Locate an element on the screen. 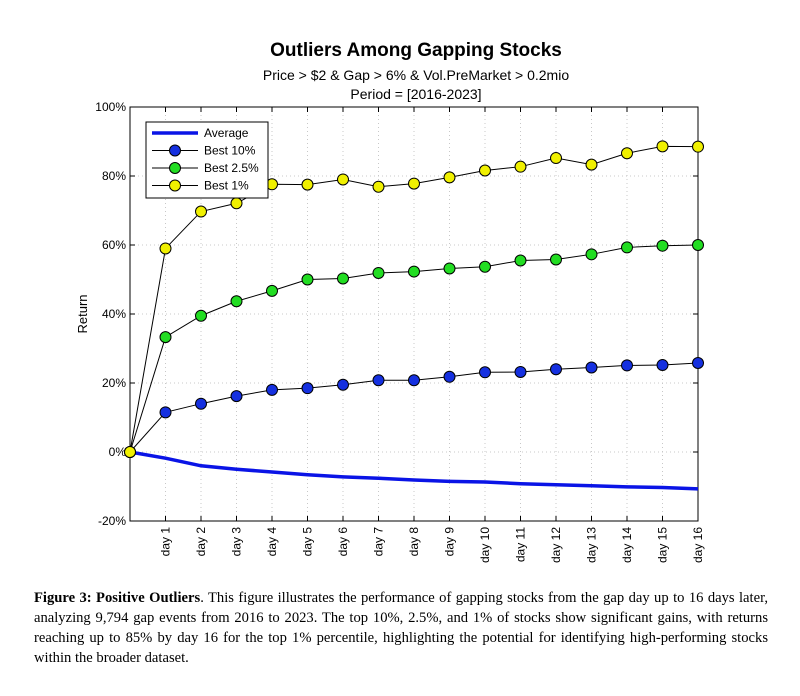  x-tick-label: day 4 is located at coordinates (272, 542).